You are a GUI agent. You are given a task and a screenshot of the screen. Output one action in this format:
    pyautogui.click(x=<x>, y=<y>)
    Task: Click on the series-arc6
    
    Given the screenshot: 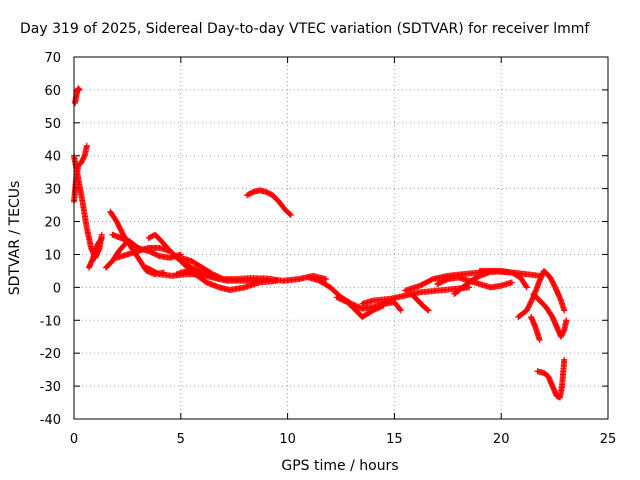 What is the action you would take?
    pyautogui.click(x=137, y=243)
    